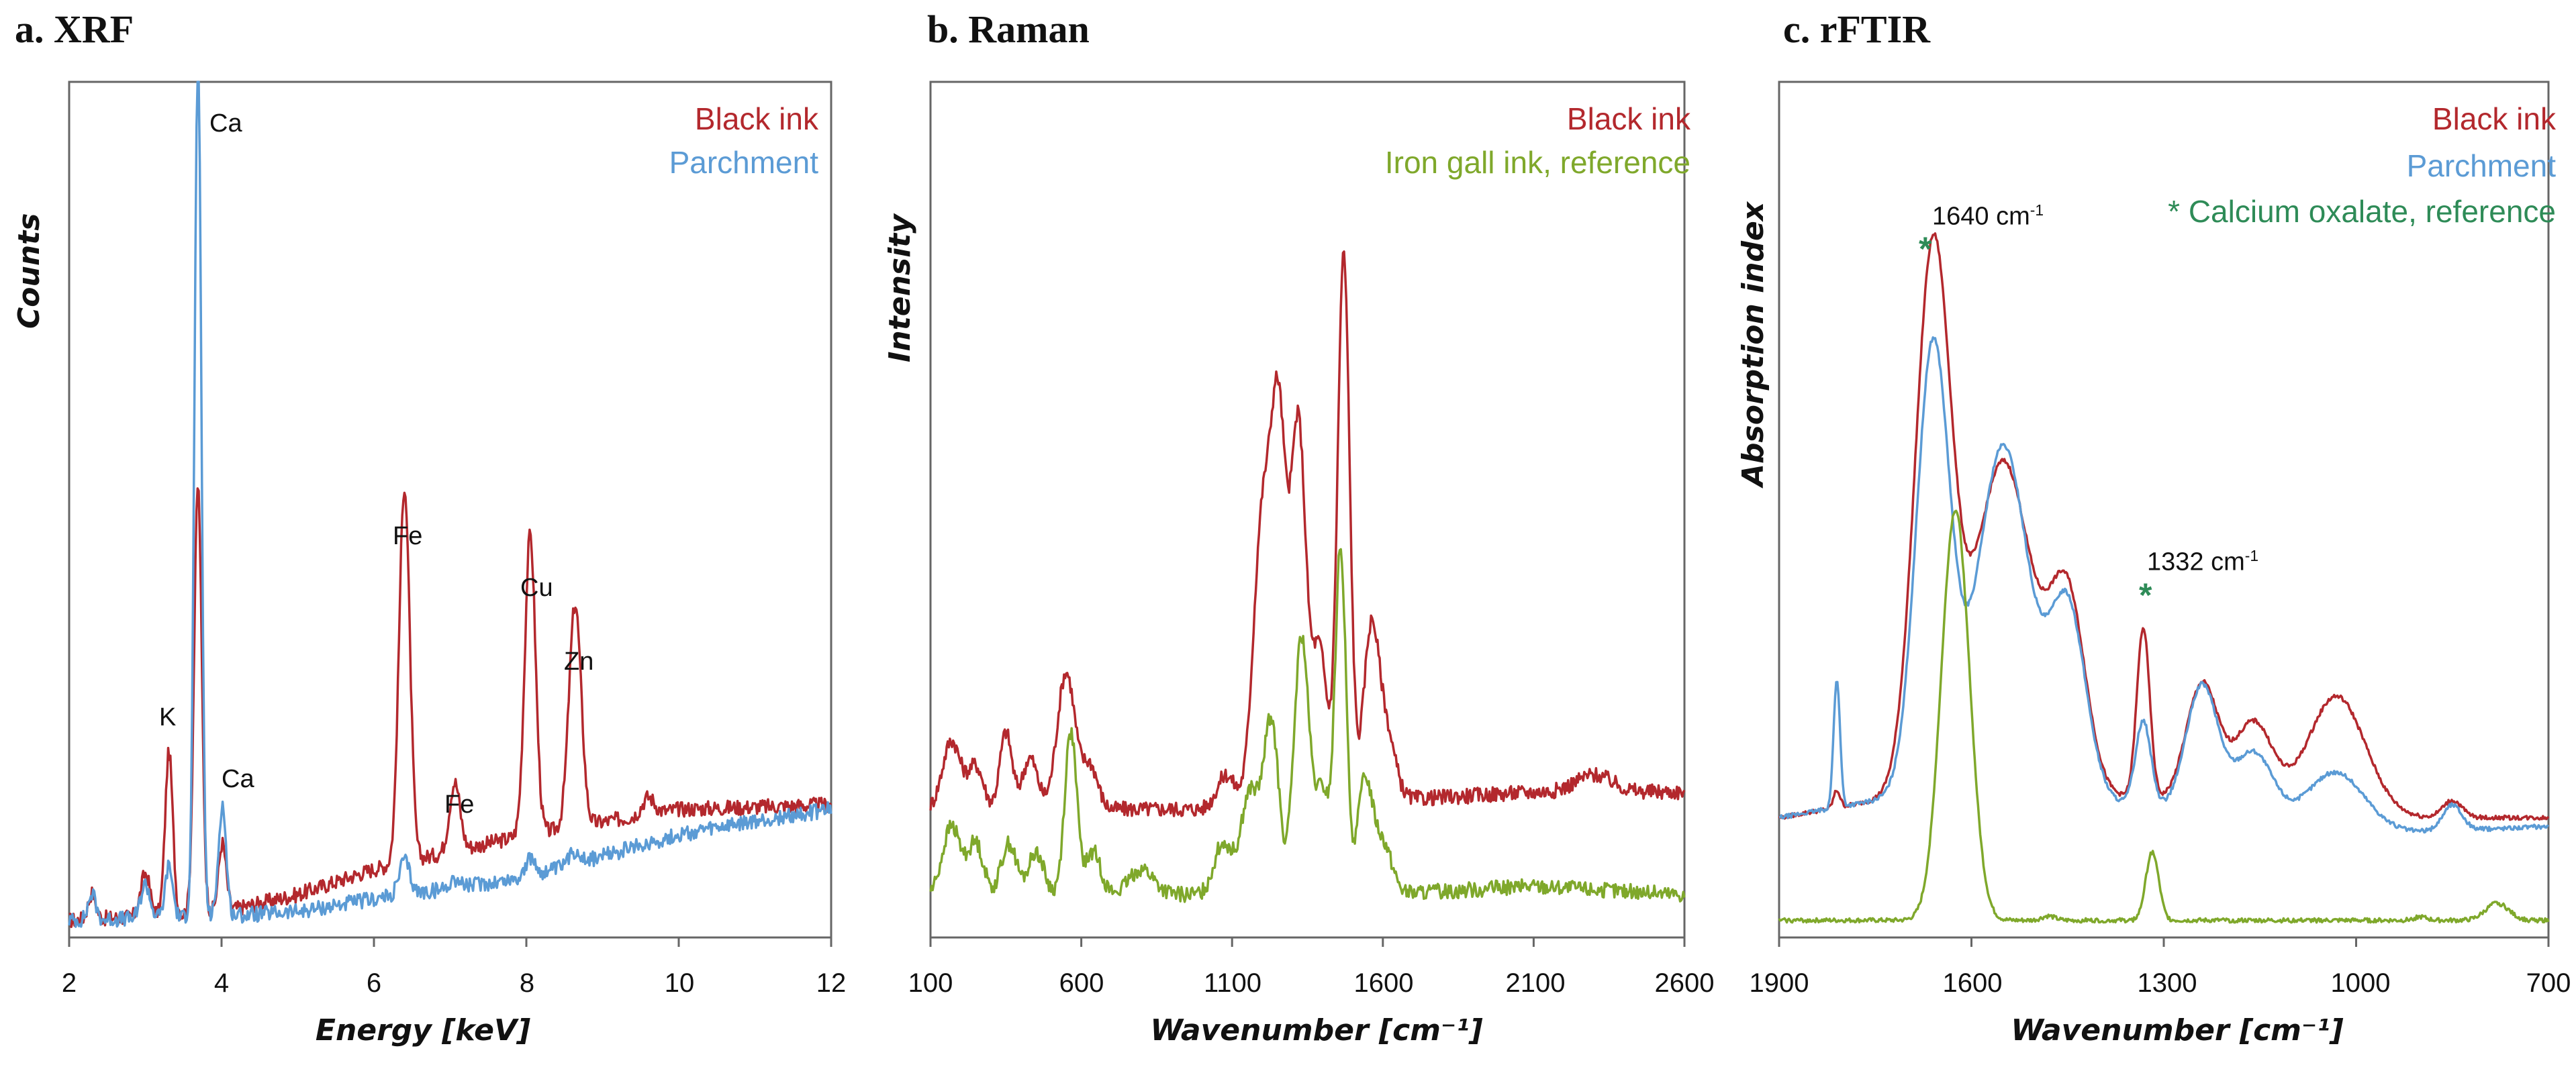  Describe the element at coordinates (831, 983) in the screenshot. I see `x-tick-label: 12` at that location.